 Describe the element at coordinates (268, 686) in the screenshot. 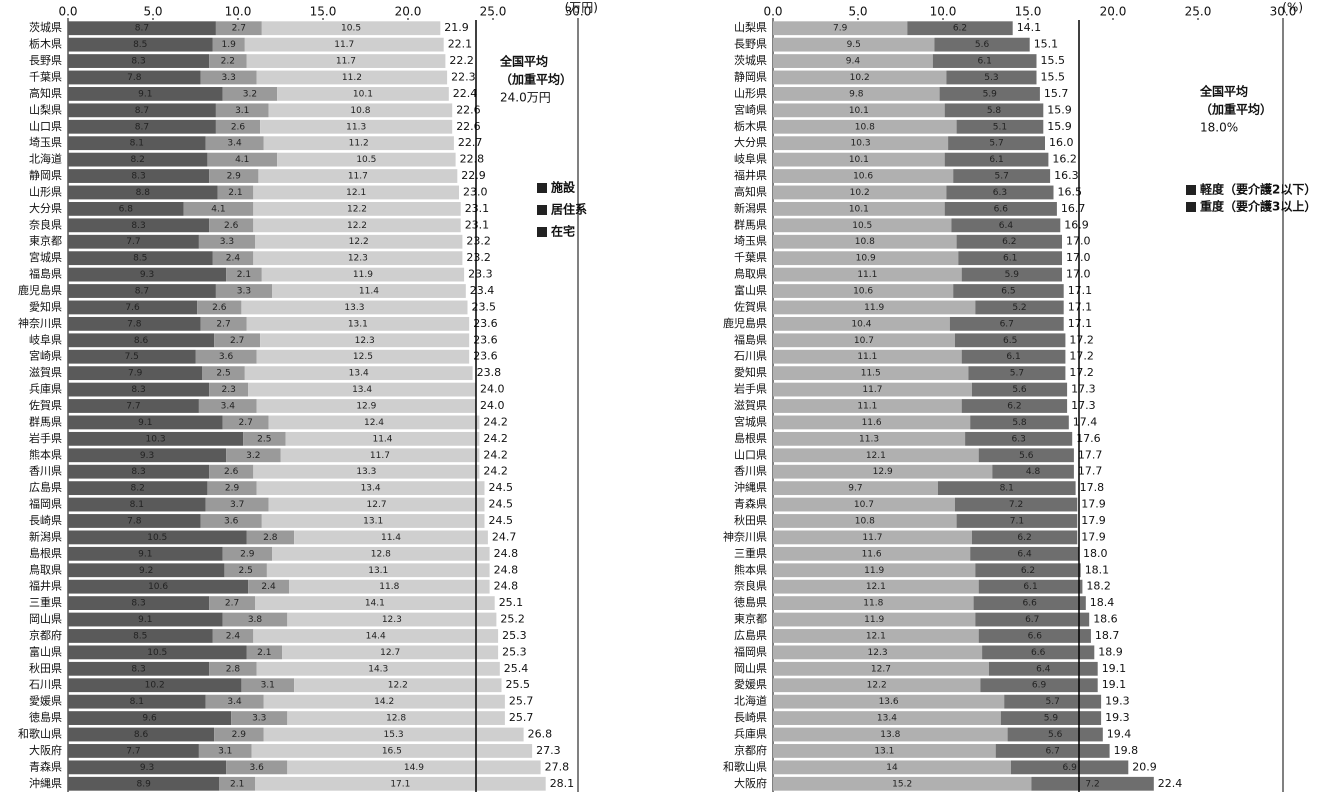

I see `segment-label: 3.1` at that location.